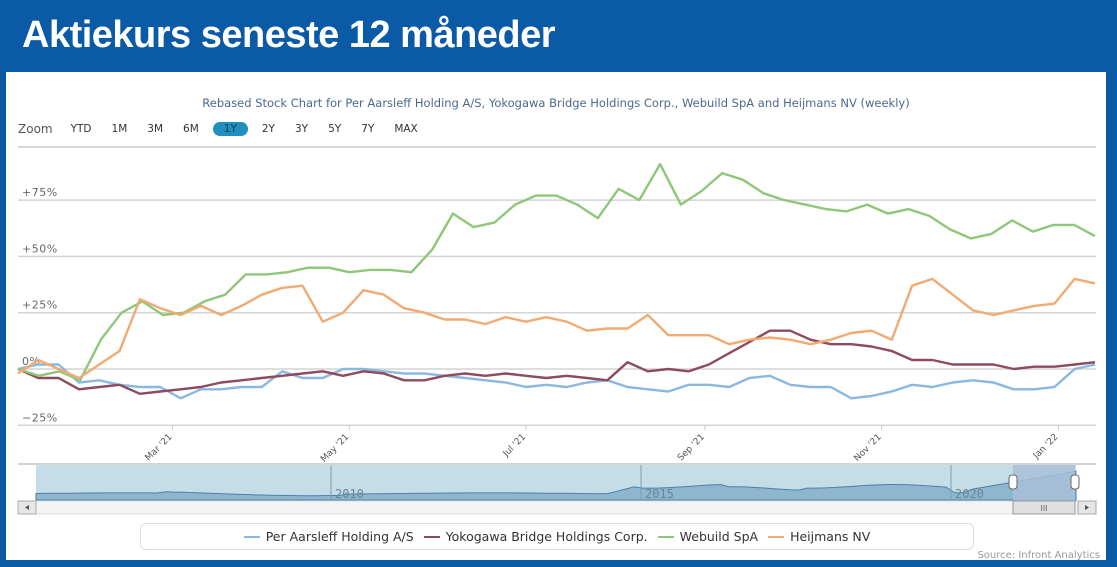 This screenshot has width=1117, height=567. What do you see at coordinates (35, 129) in the screenshot?
I see `zoom-label: Zoom` at bounding box center [35, 129].